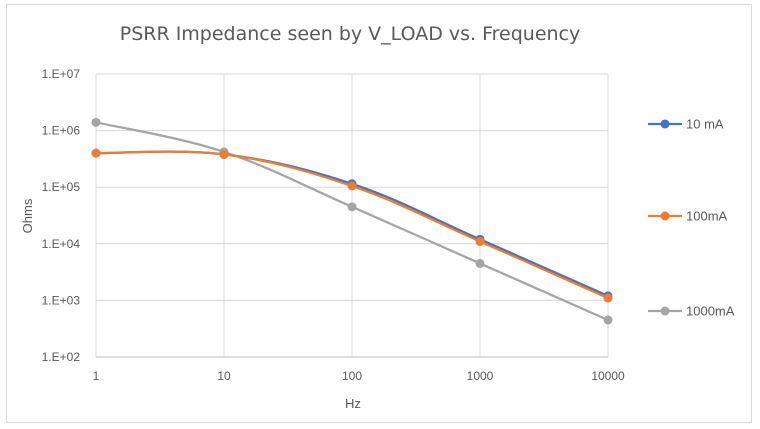 The height and width of the screenshot is (429, 760). I want to click on legend-label: 10 mA, so click(705, 124).